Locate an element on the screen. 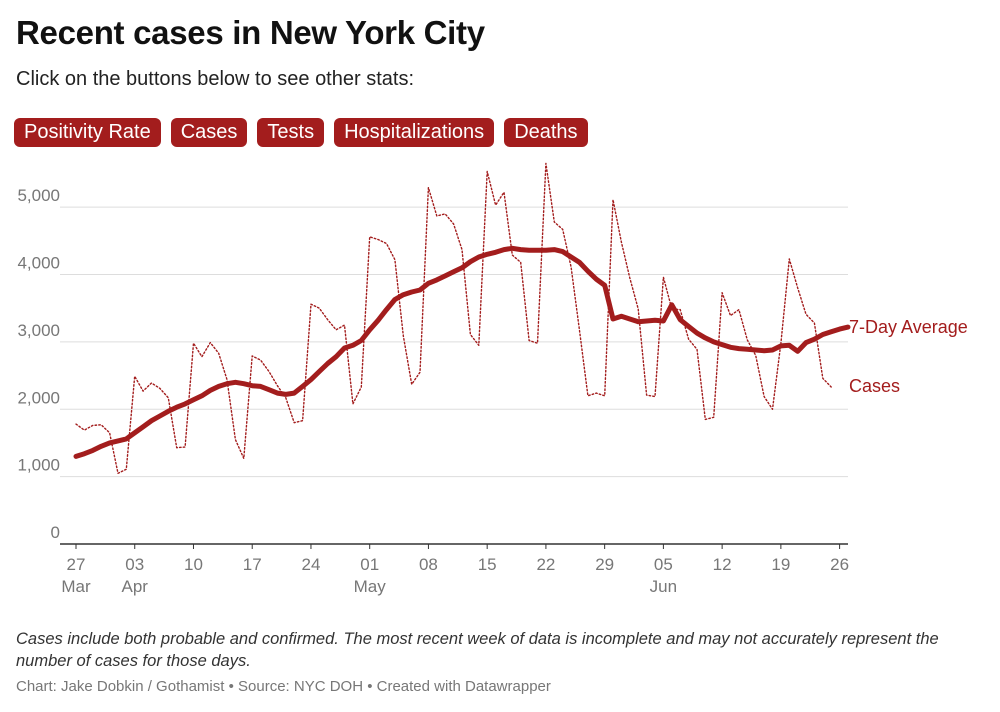  hospitalizations-button: Hospitalizations is located at coordinates (414, 132).